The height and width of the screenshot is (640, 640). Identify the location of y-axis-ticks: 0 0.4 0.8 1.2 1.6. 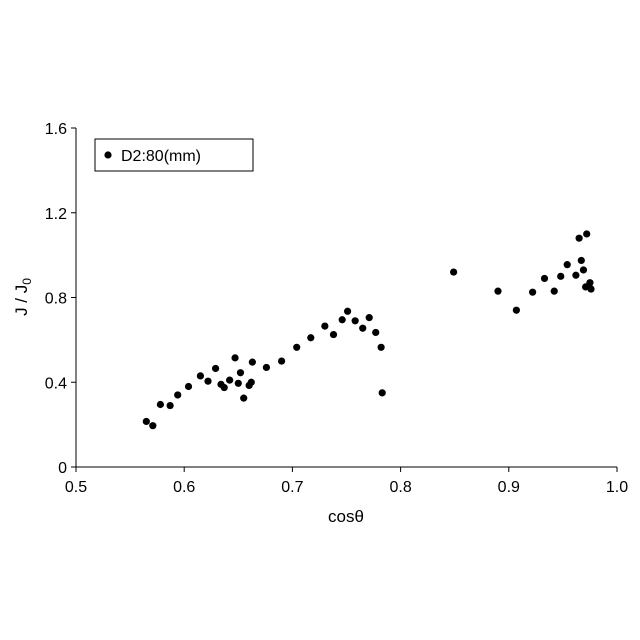
(60, 299).